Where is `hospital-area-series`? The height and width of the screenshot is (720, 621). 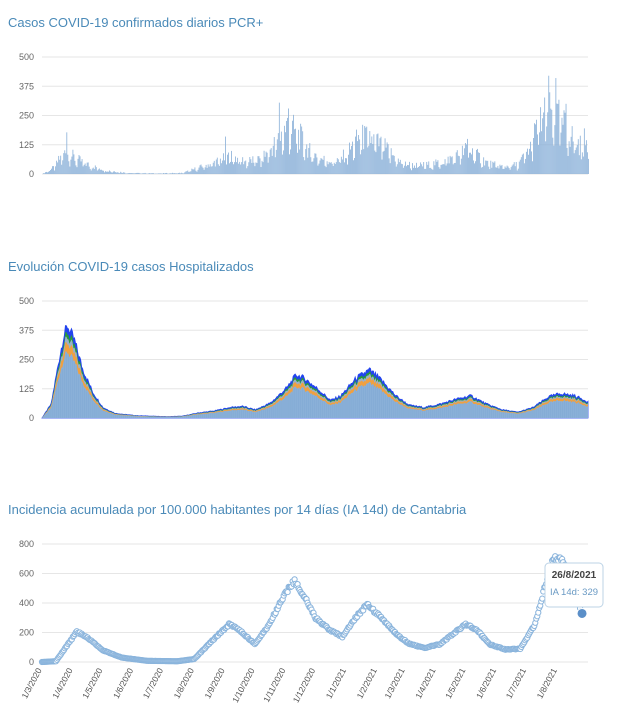
hospital-area-series is located at coordinates (315, 384).